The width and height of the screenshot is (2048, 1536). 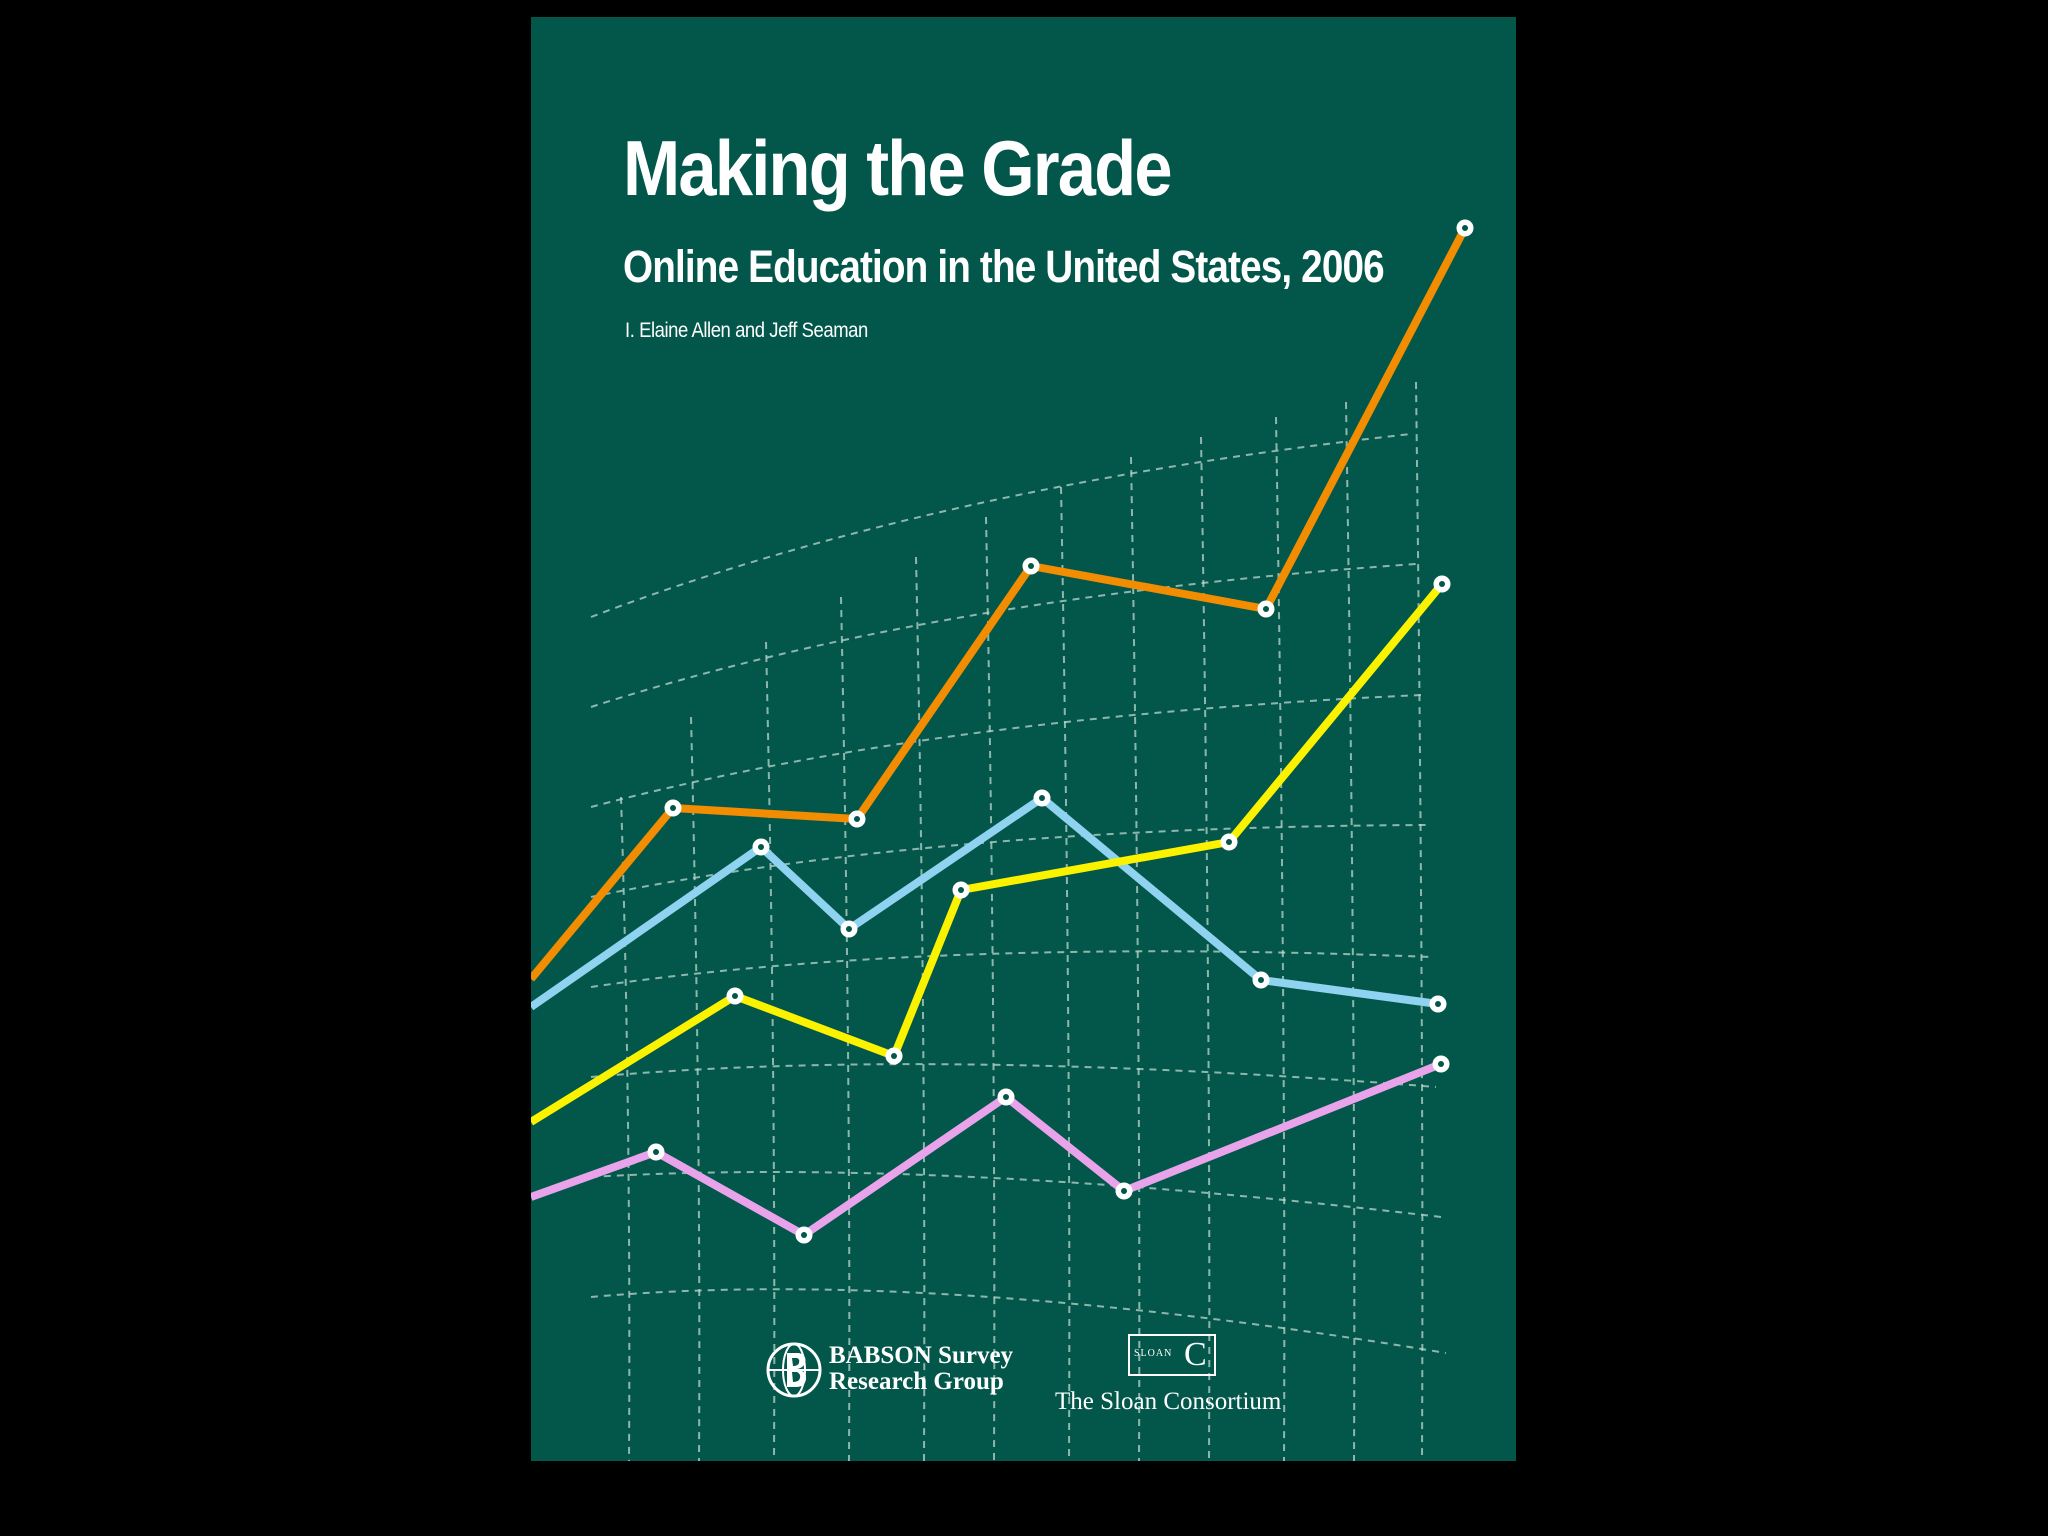 I want to click on sloan-badge-letter: C, so click(x=1195, y=1354).